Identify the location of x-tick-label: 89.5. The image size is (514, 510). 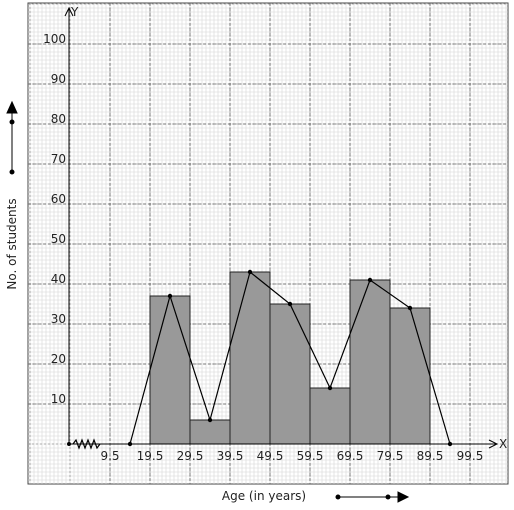
(430, 456).